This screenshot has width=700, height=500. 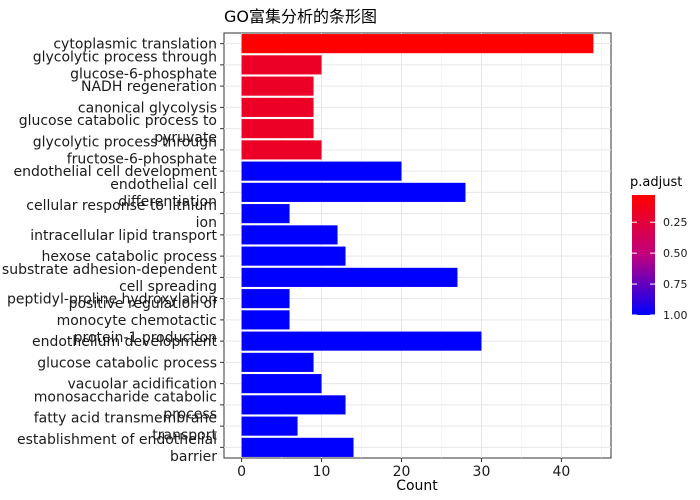 I want to click on x-tick-label: 0, so click(x=241, y=472).